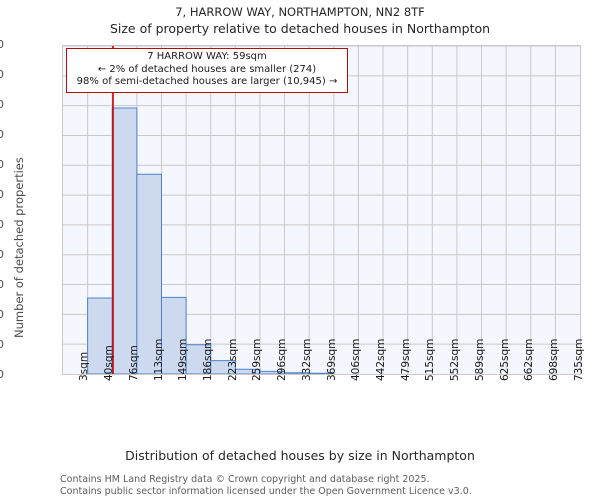 Image resolution: width=600 pixels, height=500 pixels. I want to click on y-axis-tick-label: 2500, so click(2, 224).